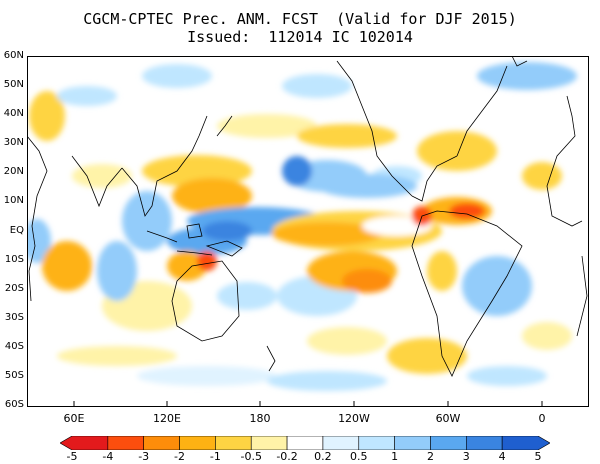 The height and width of the screenshot is (464, 600). I want to click on lon-label-60e: 60E, so click(74, 418).